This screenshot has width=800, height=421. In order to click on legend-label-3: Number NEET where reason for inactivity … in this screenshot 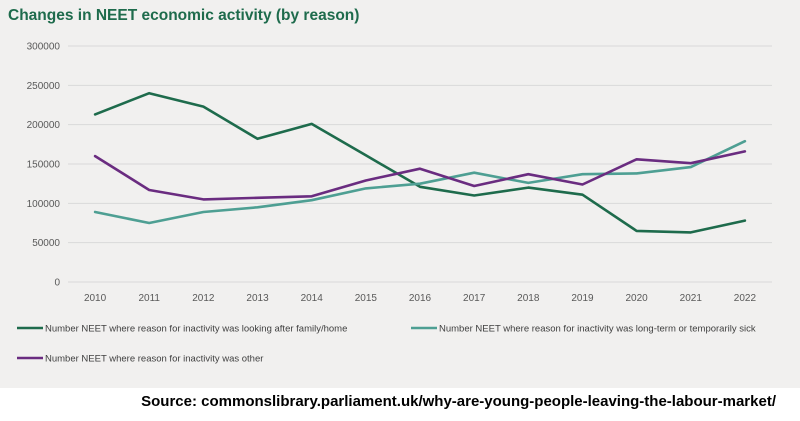, I will do `click(154, 359)`.